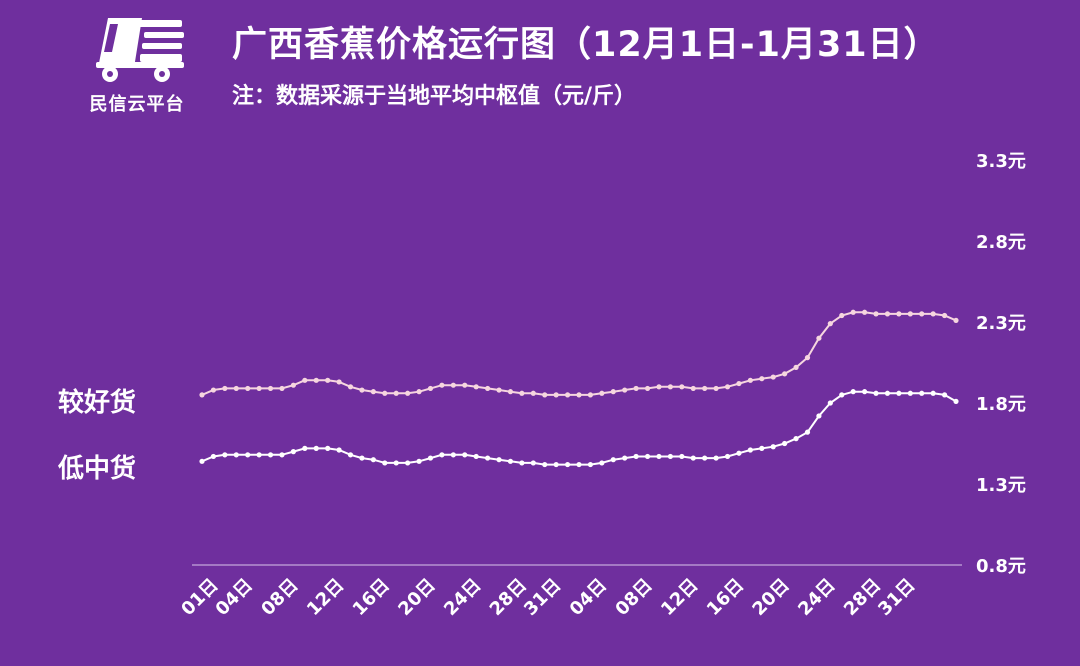 The height and width of the screenshot is (666, 1080). I want to click on brand-logo: 民信云平台, so click(138, 63).